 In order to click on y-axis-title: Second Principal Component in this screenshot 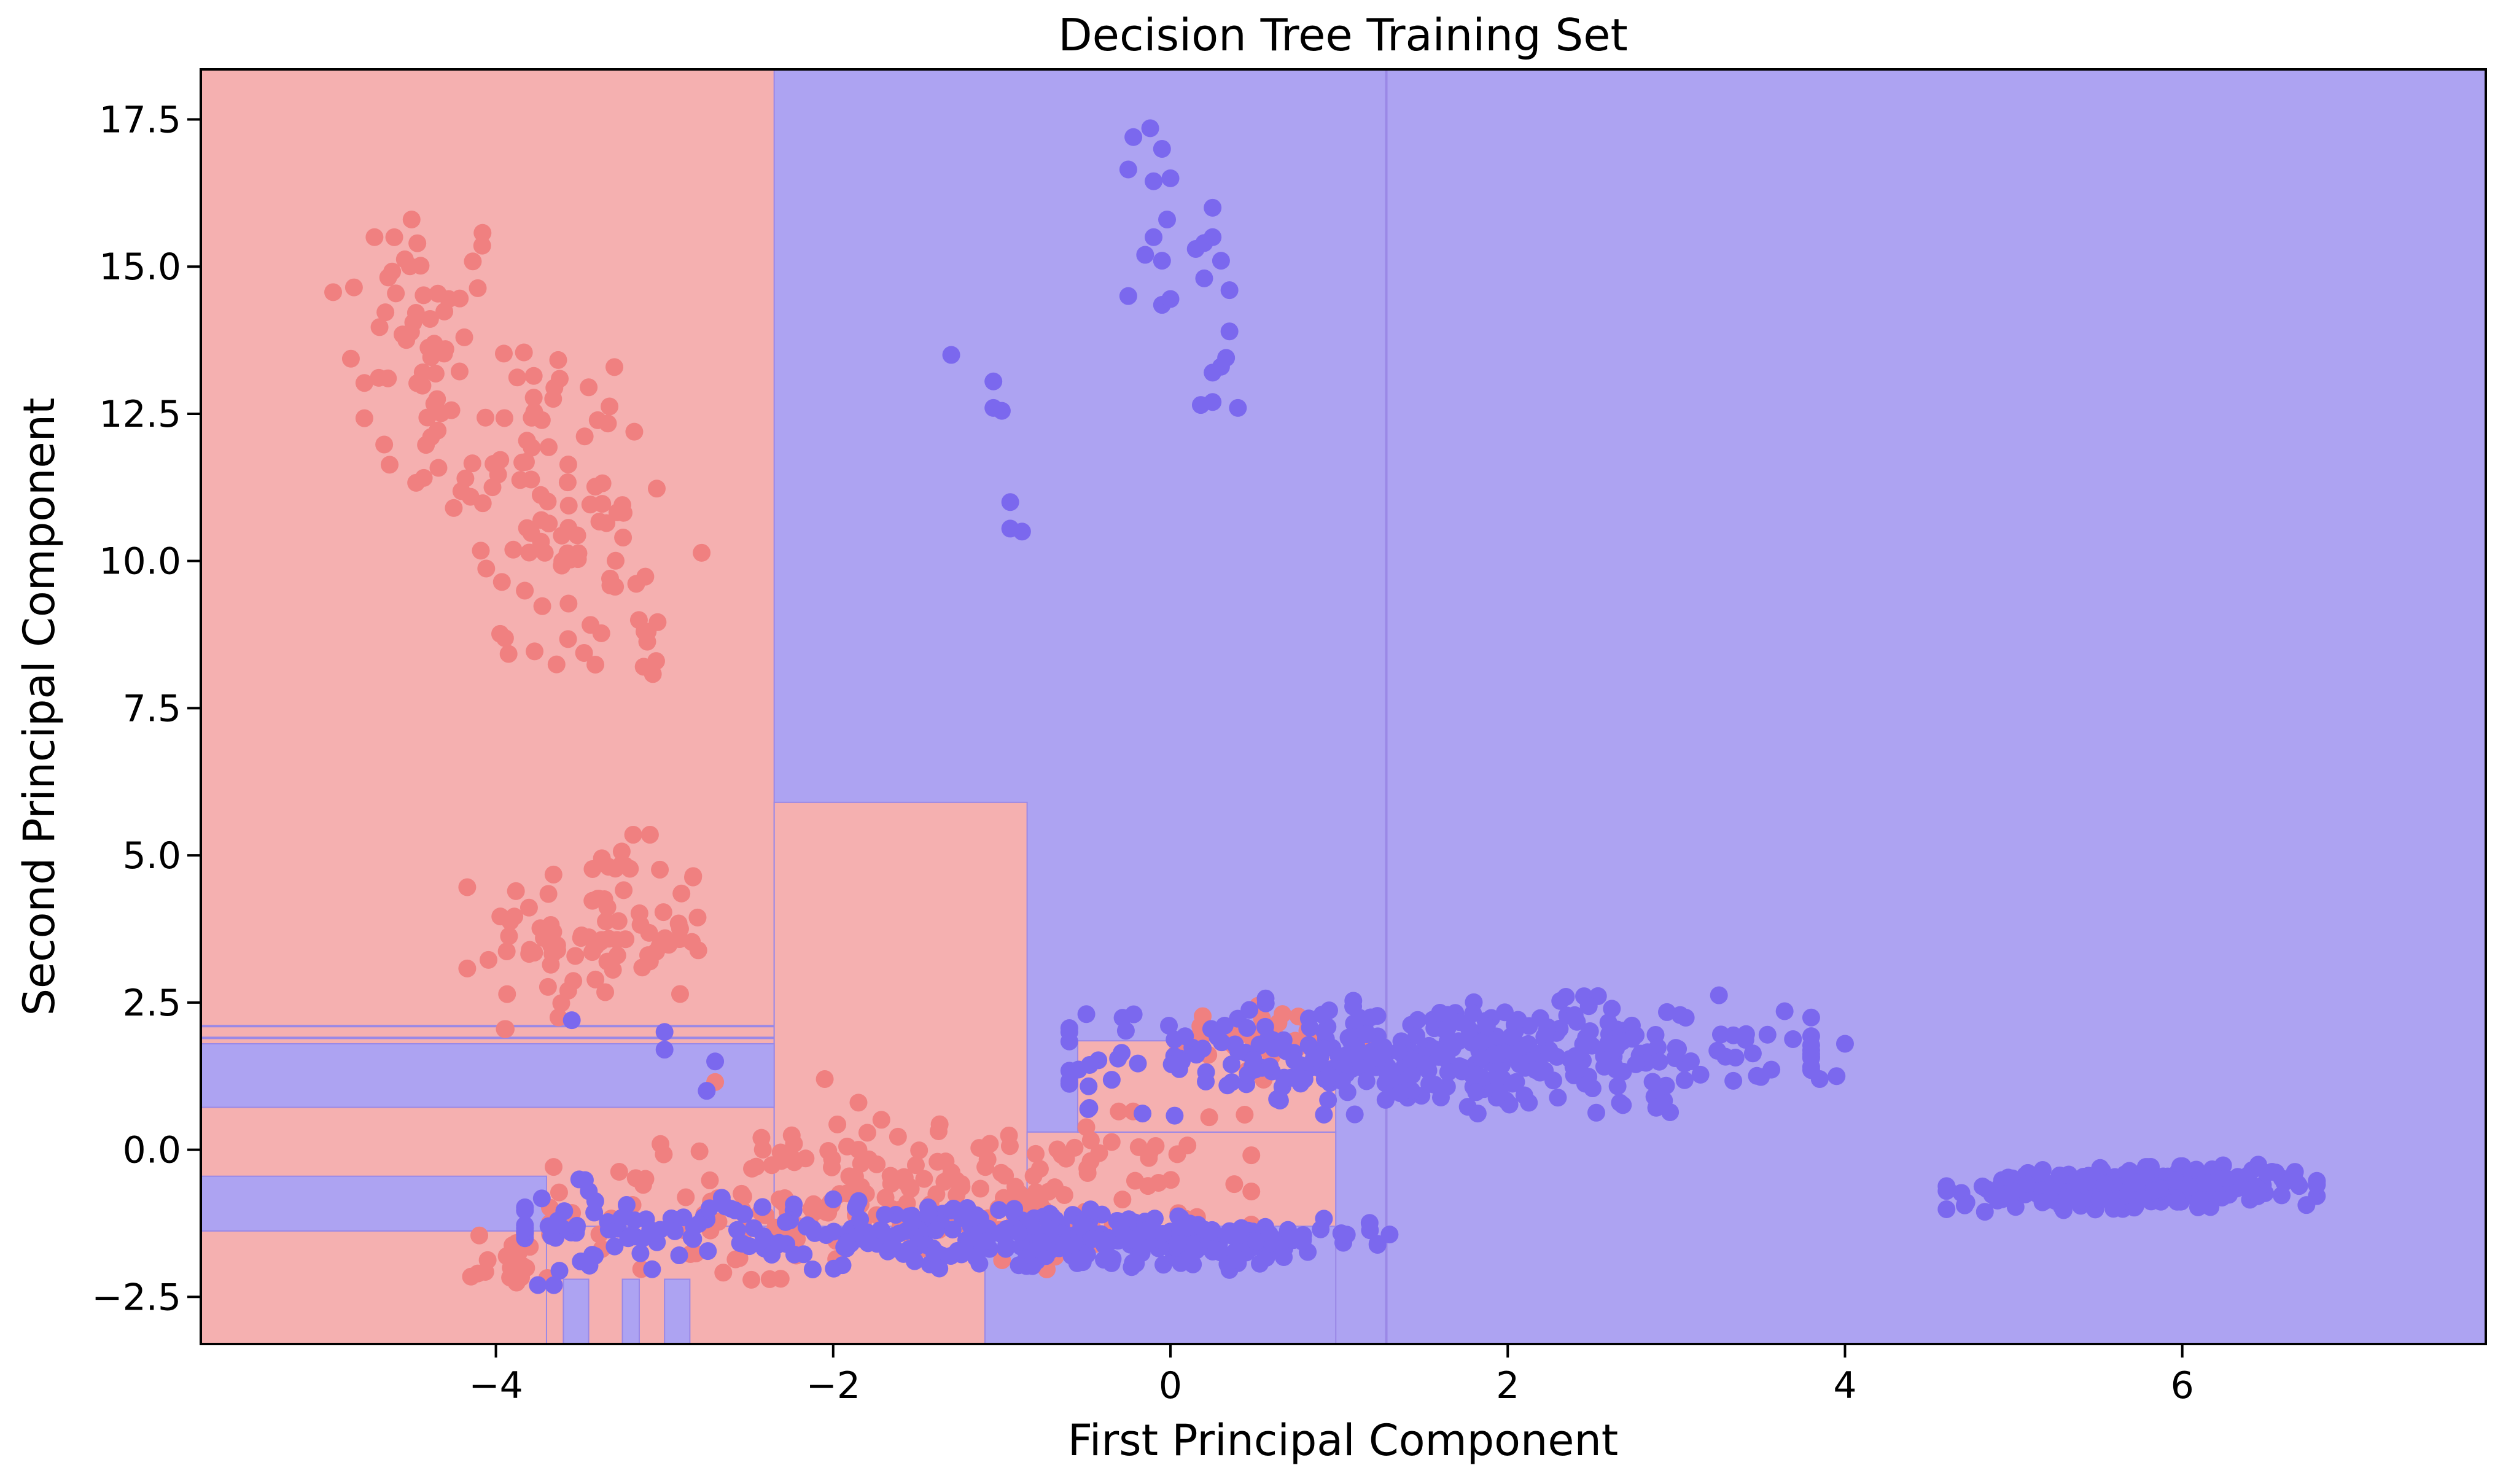, I will do `click(39, 707)`.